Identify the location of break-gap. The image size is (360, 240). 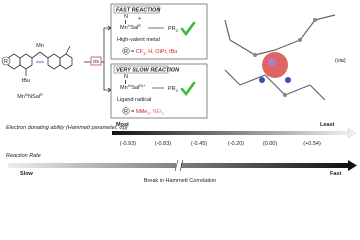
(178, 165).